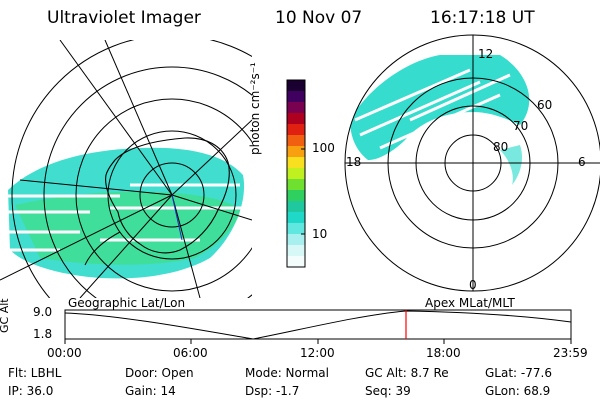 Image resolution: width=600 pixels, height=400 pixels. I want to click on status-gain: Gain: 14, so click(150, 391).